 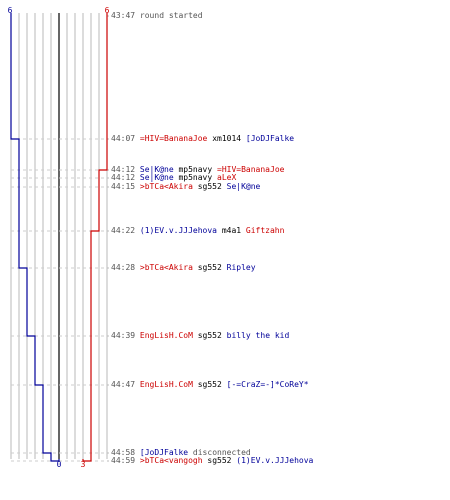 I want to click on blue-end-label: 0, so click(x=59, y=464).